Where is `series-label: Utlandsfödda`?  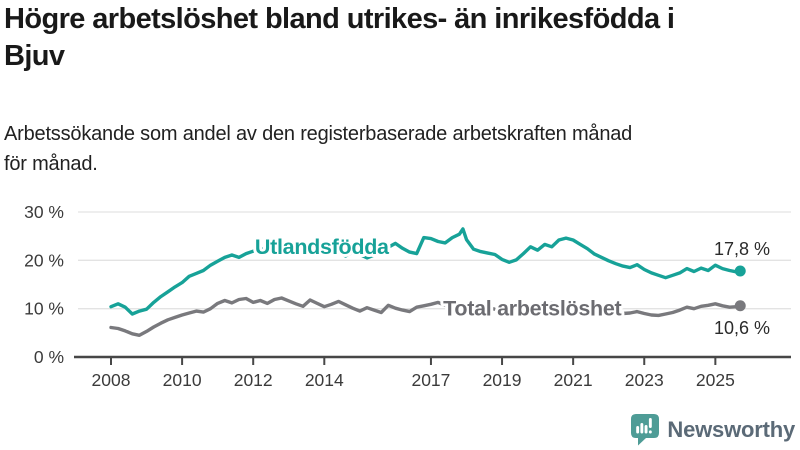
series-label: Utlandsfödda is located at coordinates (322, 247).